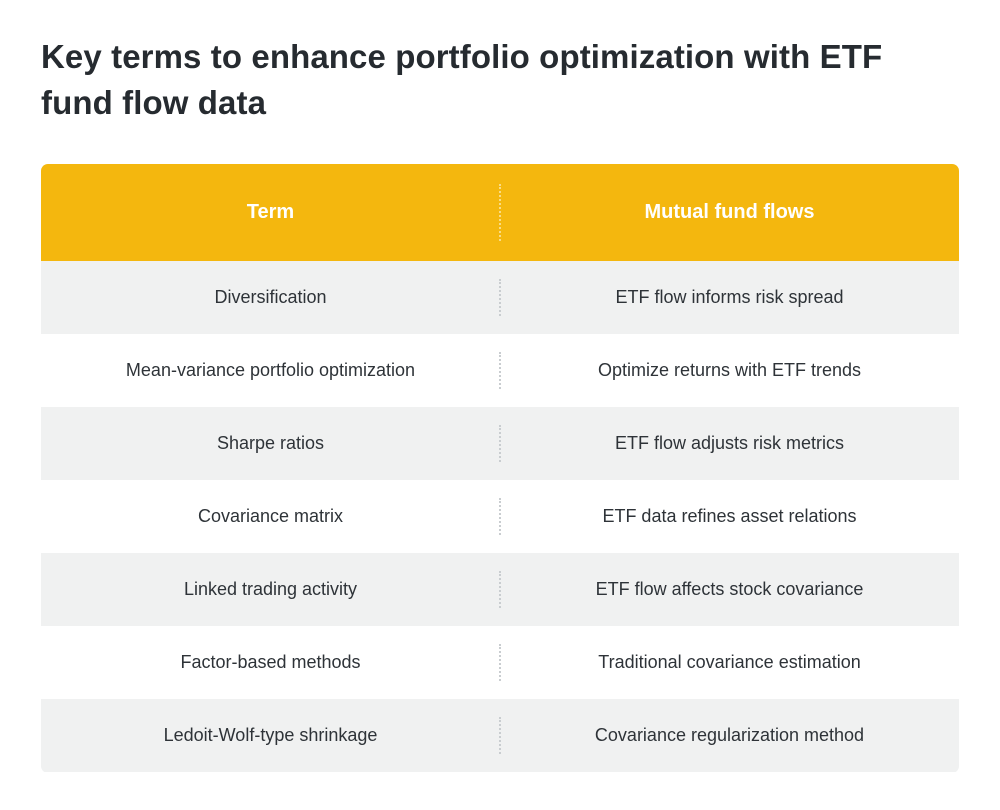 The image size is (1000, 810). What do you see at coordinates (270, 516) in the screenshot?
I see `term-cell: Covariance matrix` at bounding box center [270, 516].